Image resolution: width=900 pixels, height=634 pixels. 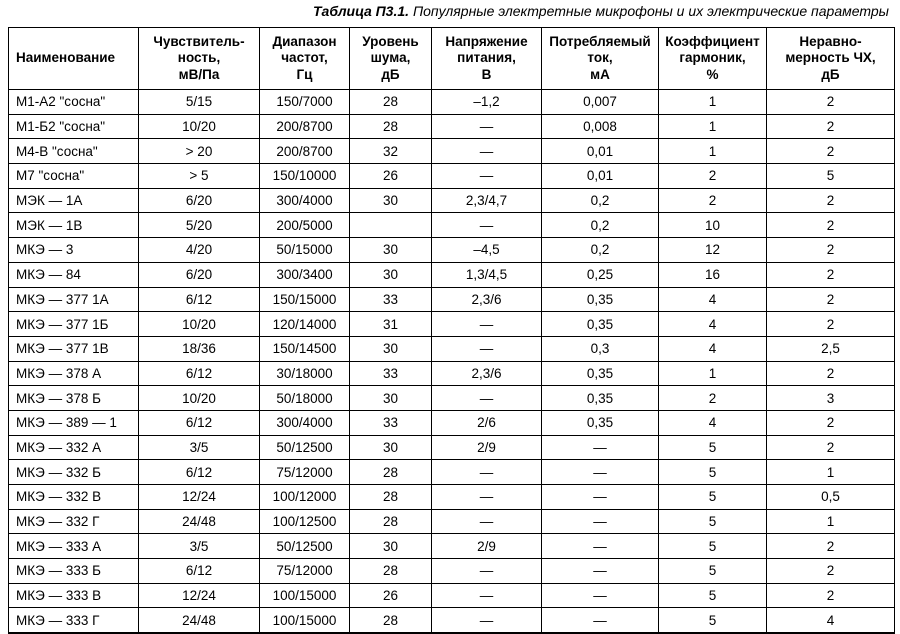 What do you see at coordinates (304, 274) in the screenshot?
I see `parameter-value-cell: 300/3400` at bounding box center [304, 274].